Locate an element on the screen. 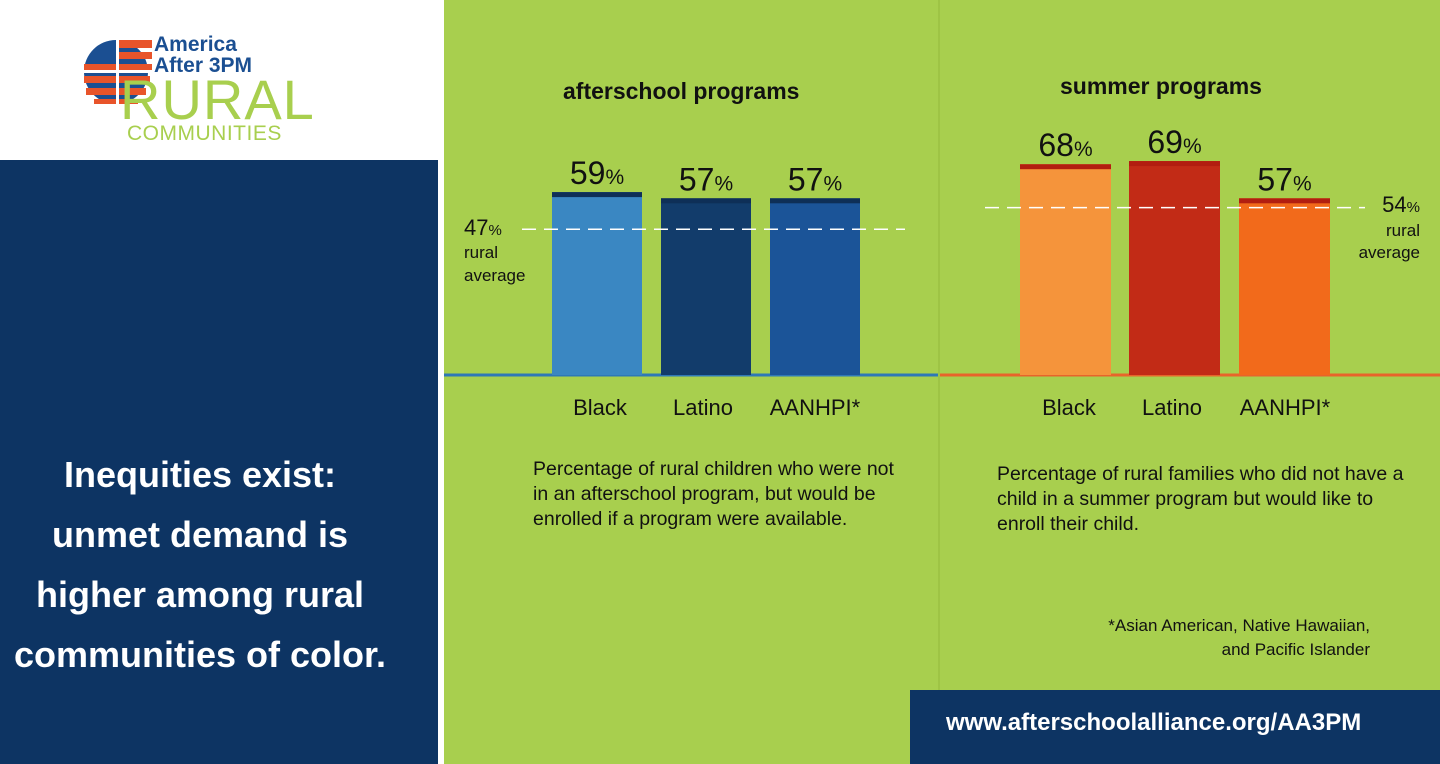 The image size is (1440, 764). afterschool-value-label-3: 57% is located at coordinates (815, 179).